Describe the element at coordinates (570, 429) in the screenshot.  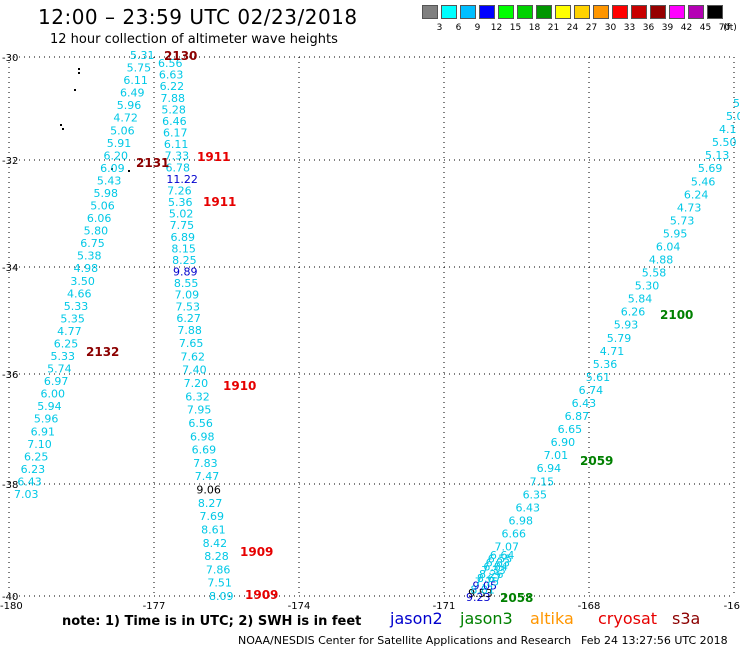
I see `swh-value: 6.65` at that location.